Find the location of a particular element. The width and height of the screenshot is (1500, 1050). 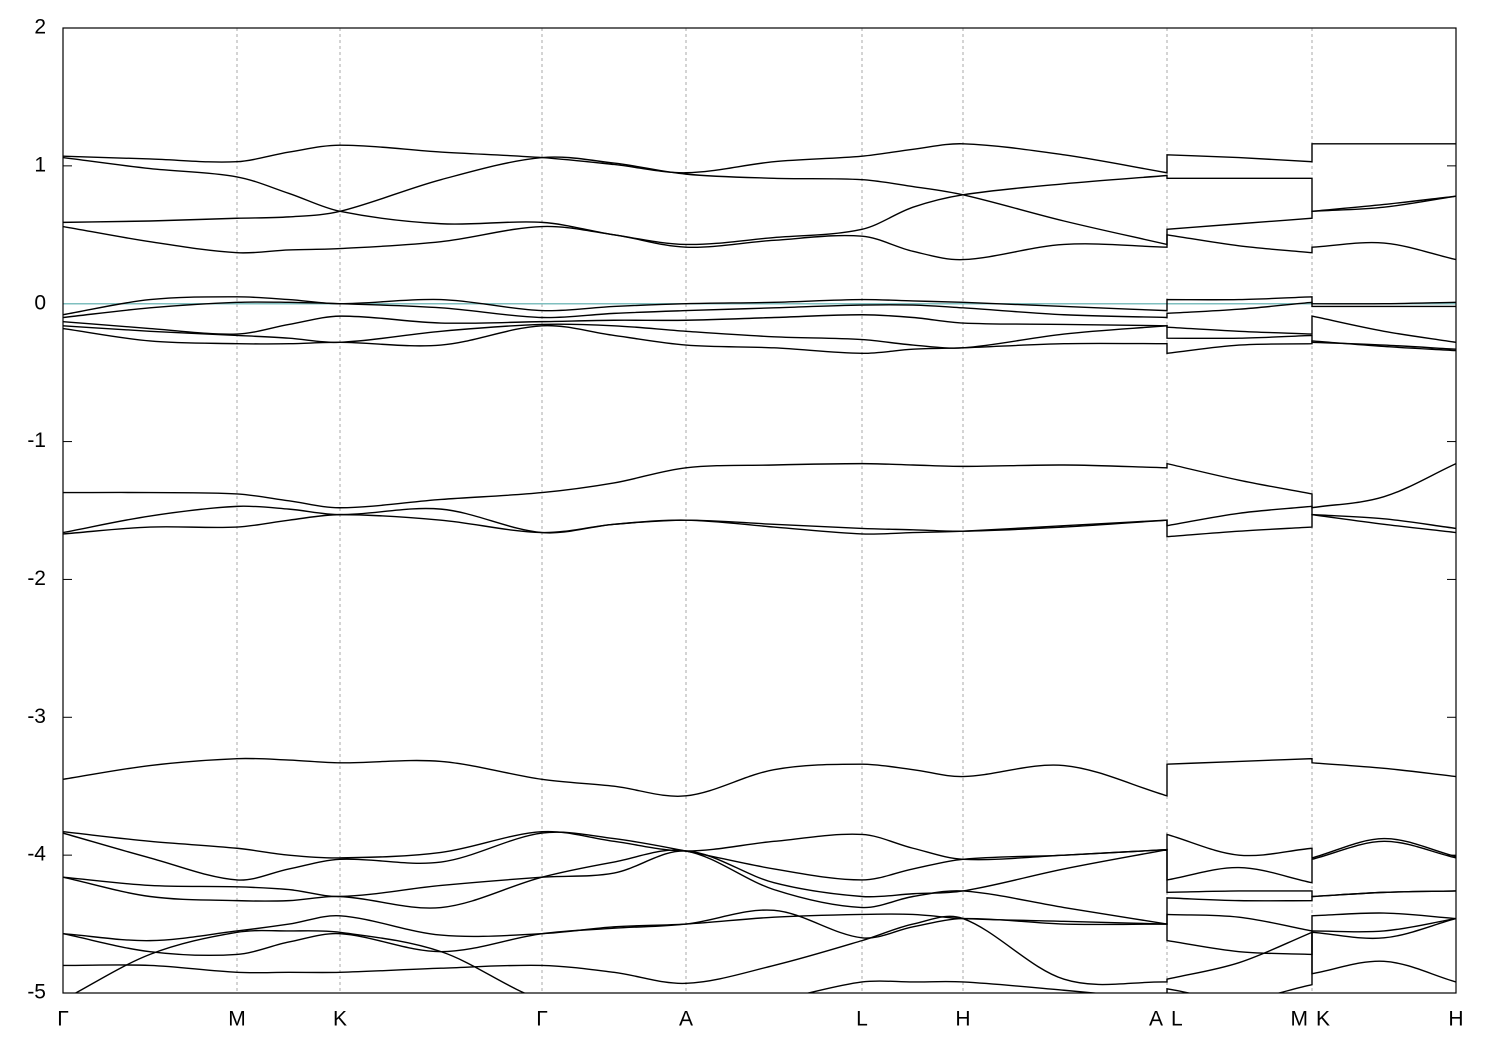

y-tick-label: -1 is located at coordinates (36, 440).